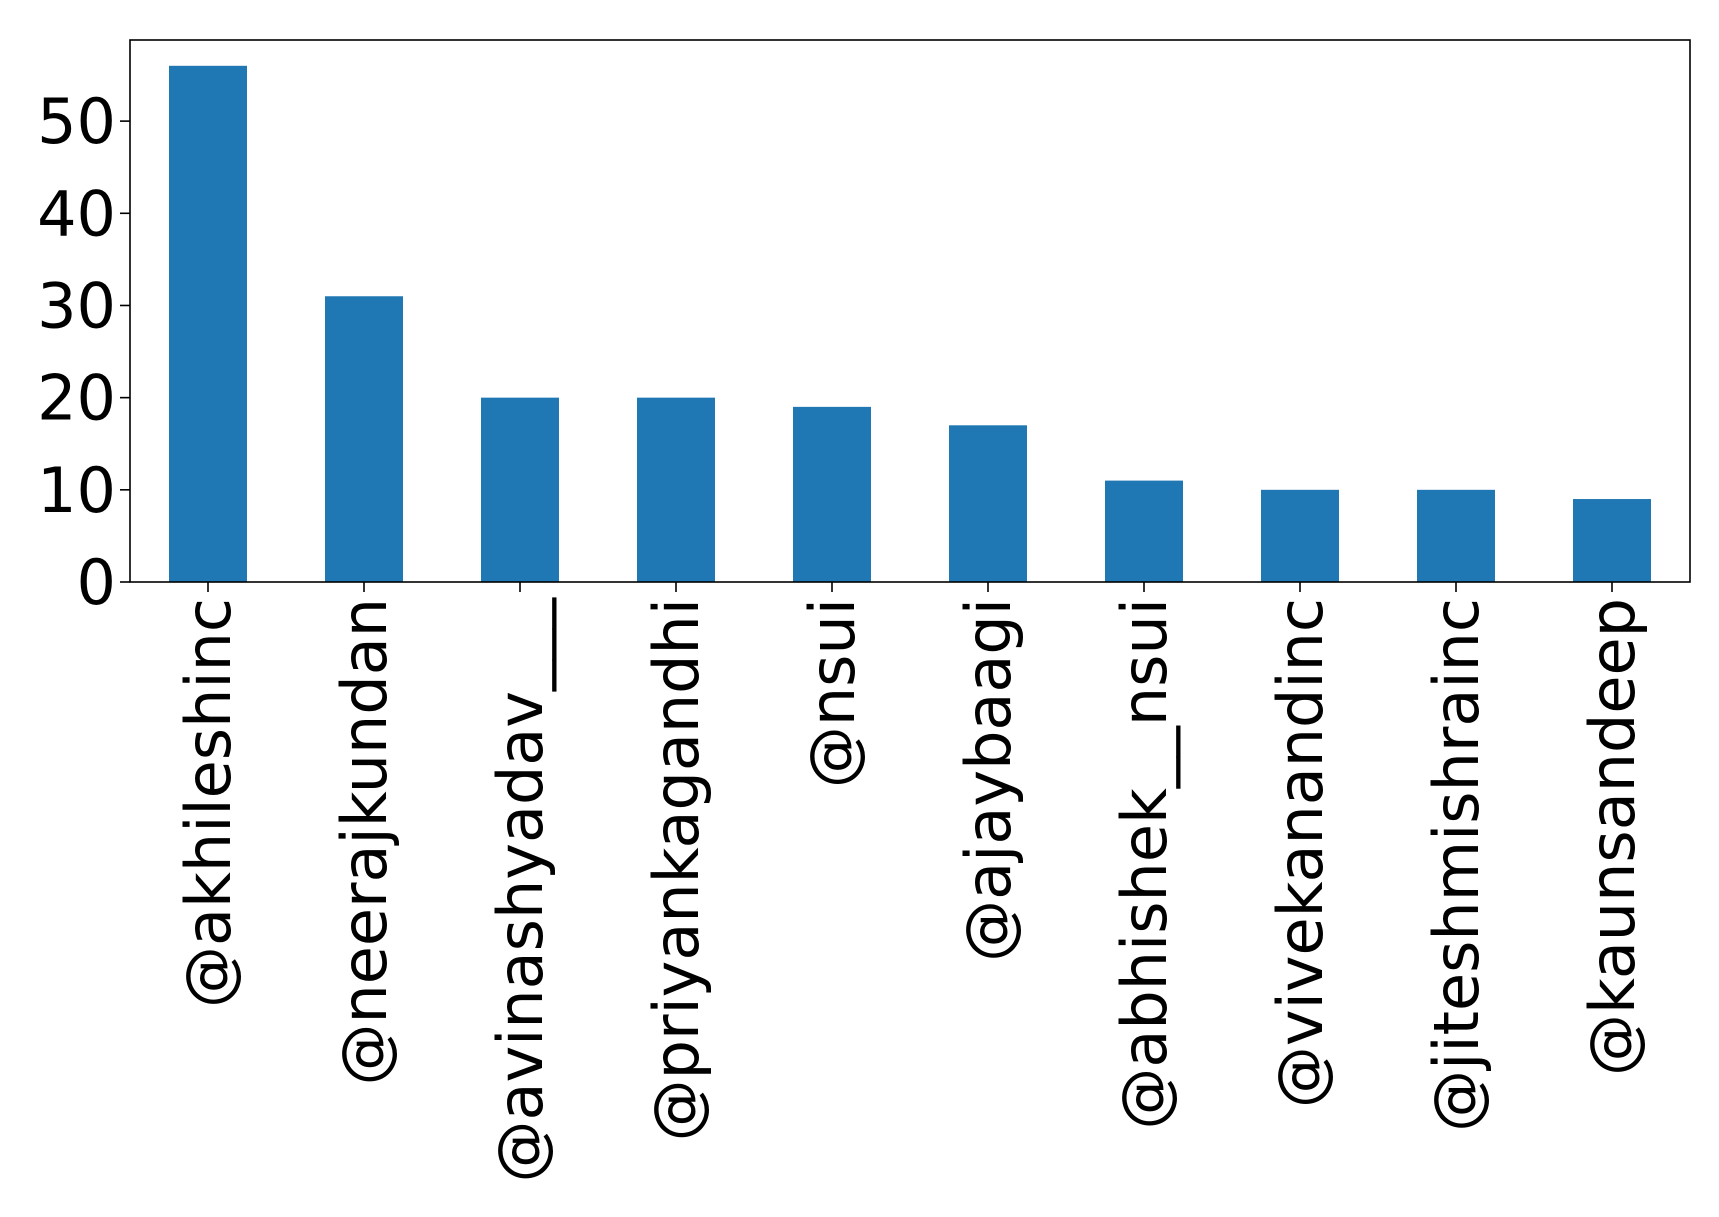 Image resolution: width=1719 pixels, height=1217 pixels. Describe the element at coordinates (76, 398) in the screenshot. I see `y-tick-label: 20` at that location.